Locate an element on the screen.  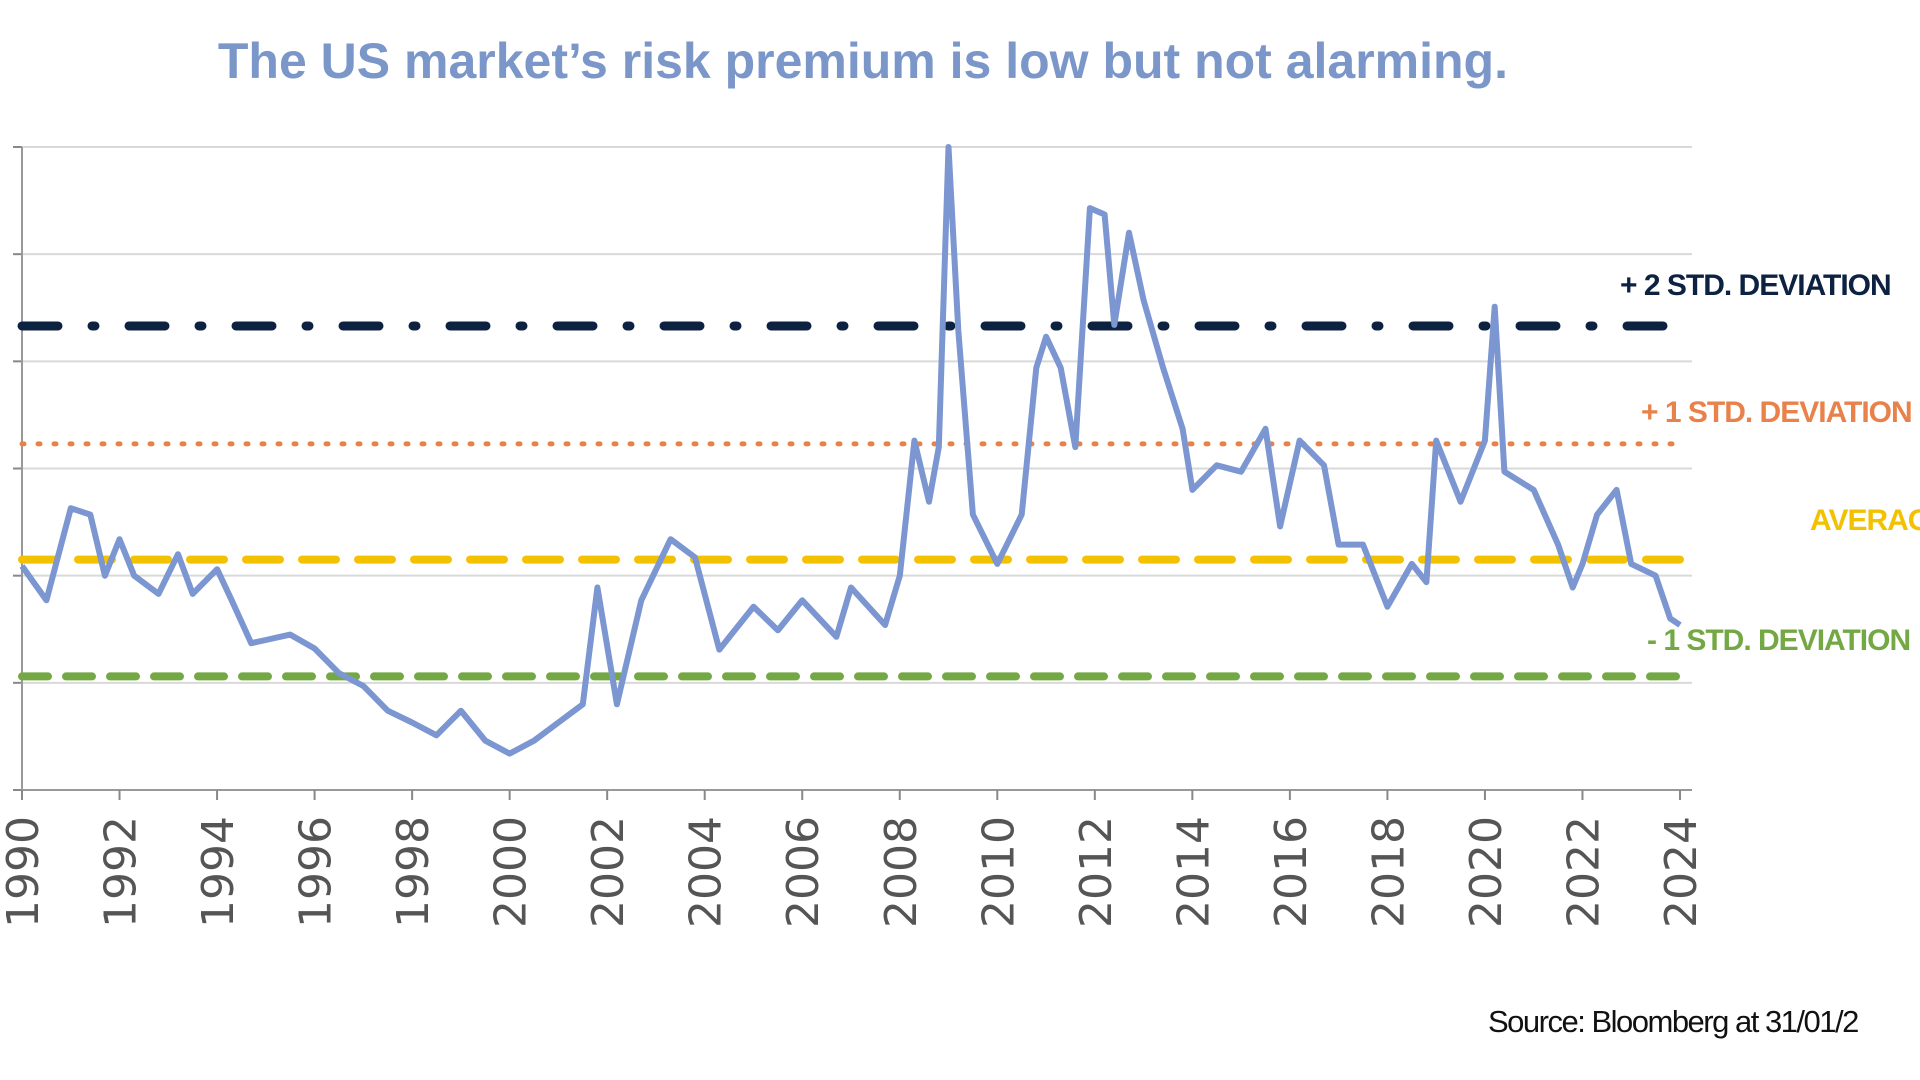
x-tick-label: 2012 is located at coordinates (1096, 872).